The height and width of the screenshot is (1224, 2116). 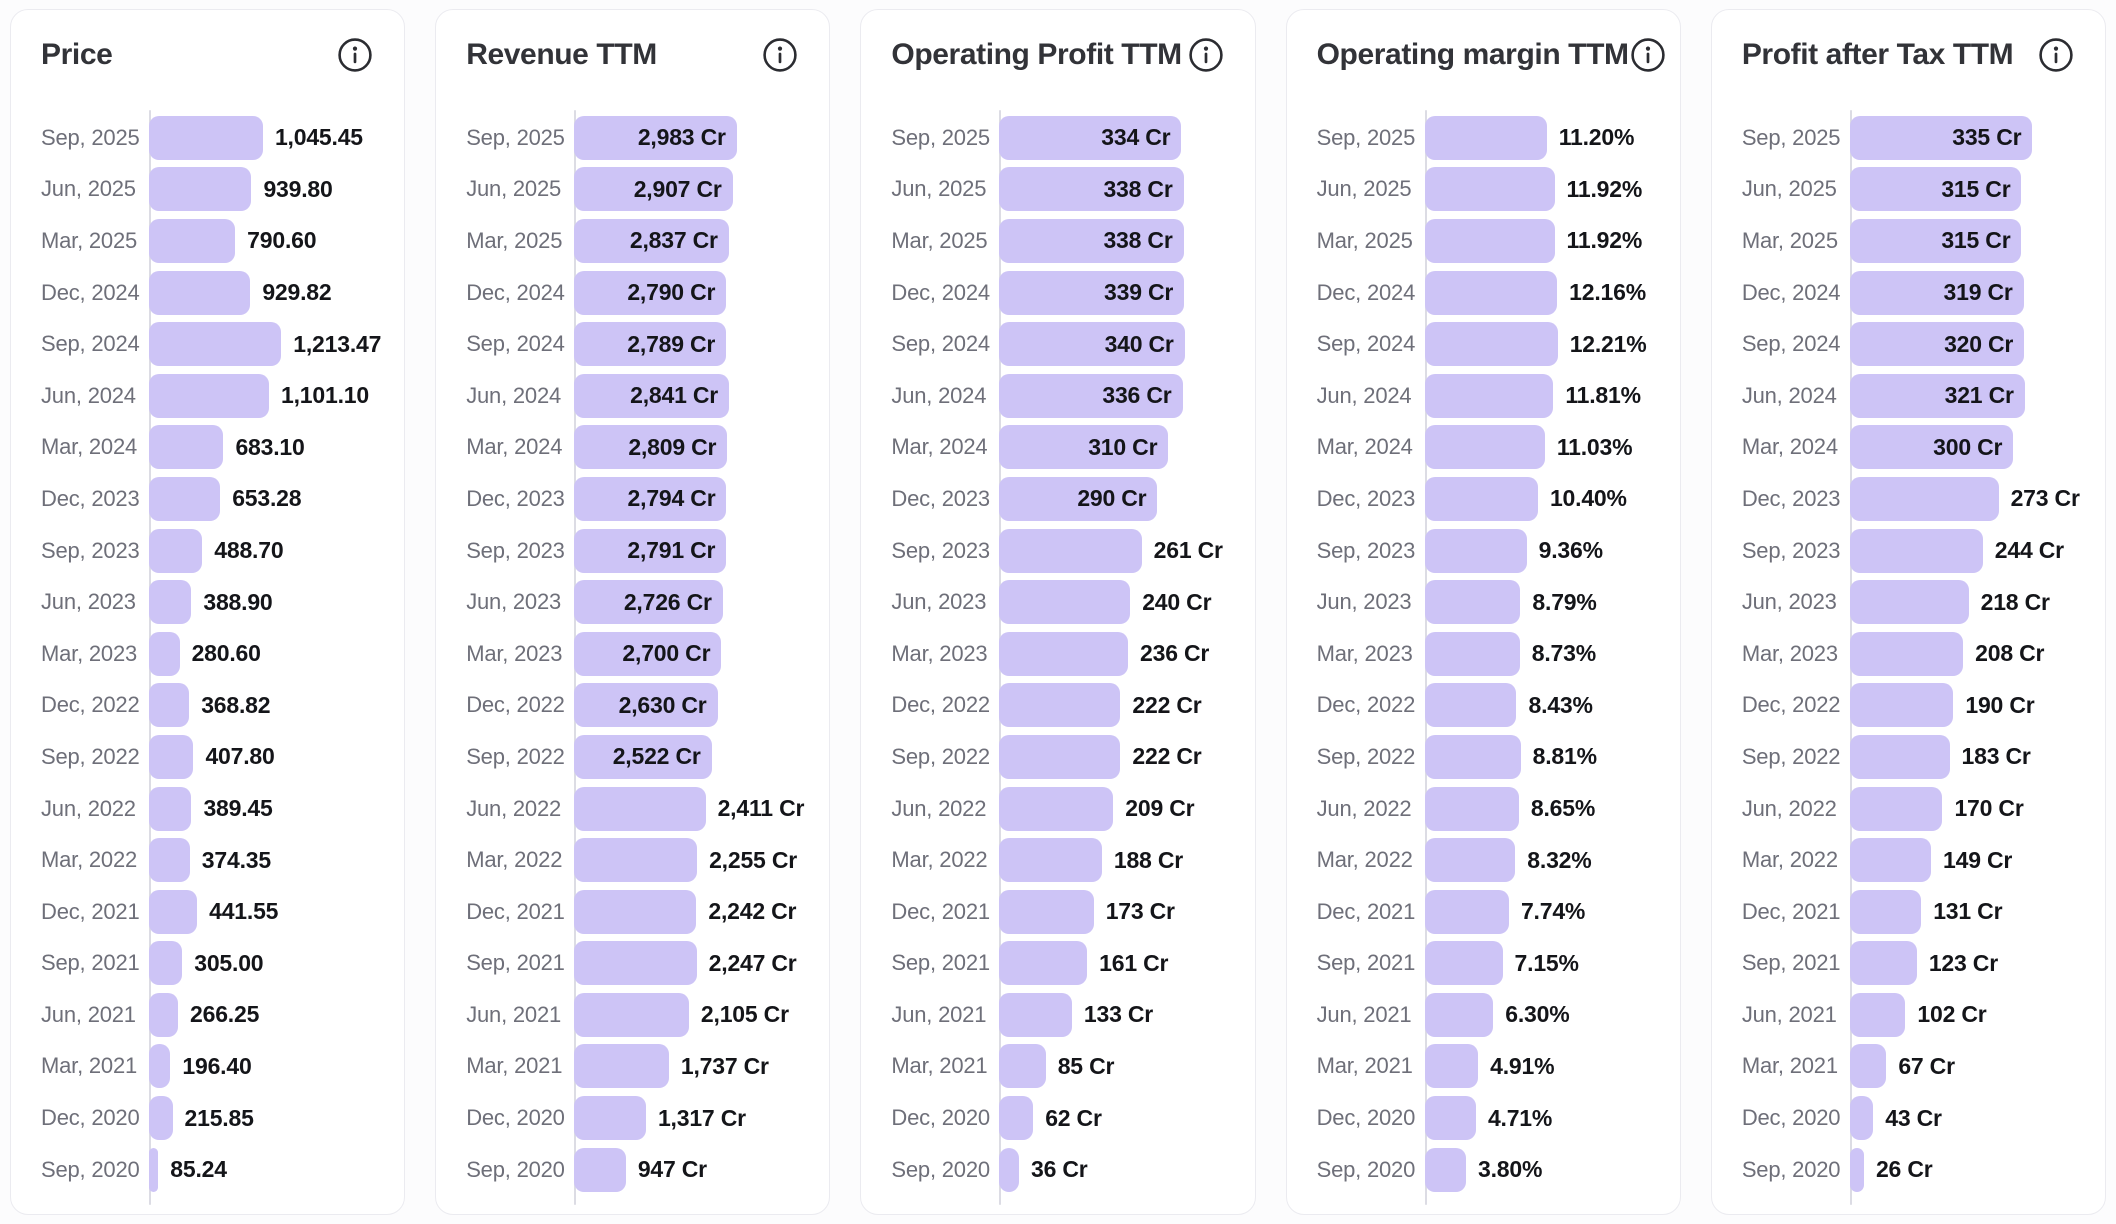 What do you see at coordinates (1078, 498) in the screenshot?
I see `value-bar: 290 Cr` at bounding box center [1078, 498].